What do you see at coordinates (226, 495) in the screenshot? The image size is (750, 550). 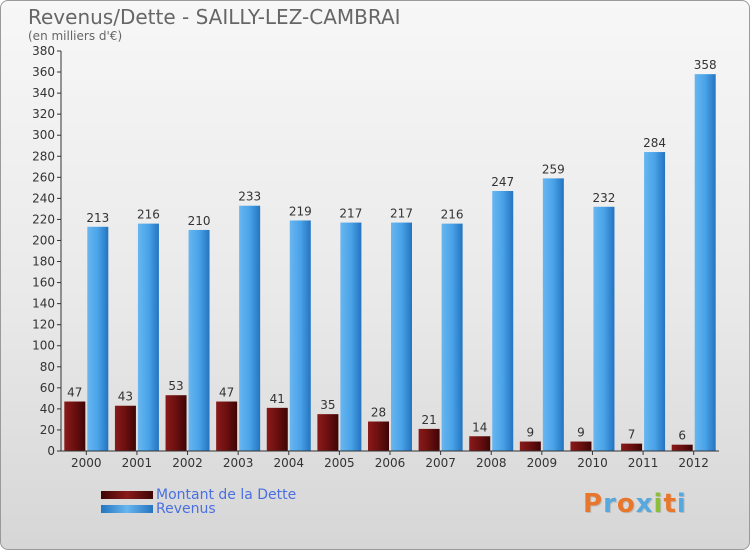 I see `legend-label-debt: Montant de la Dette` at bounding box center [226, 495].